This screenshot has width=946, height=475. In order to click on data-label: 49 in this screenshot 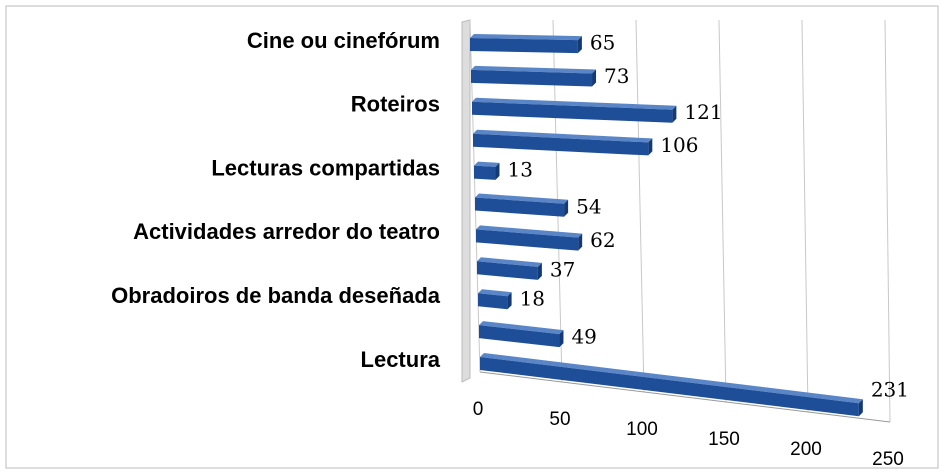, I will do `click(583, 337)`.